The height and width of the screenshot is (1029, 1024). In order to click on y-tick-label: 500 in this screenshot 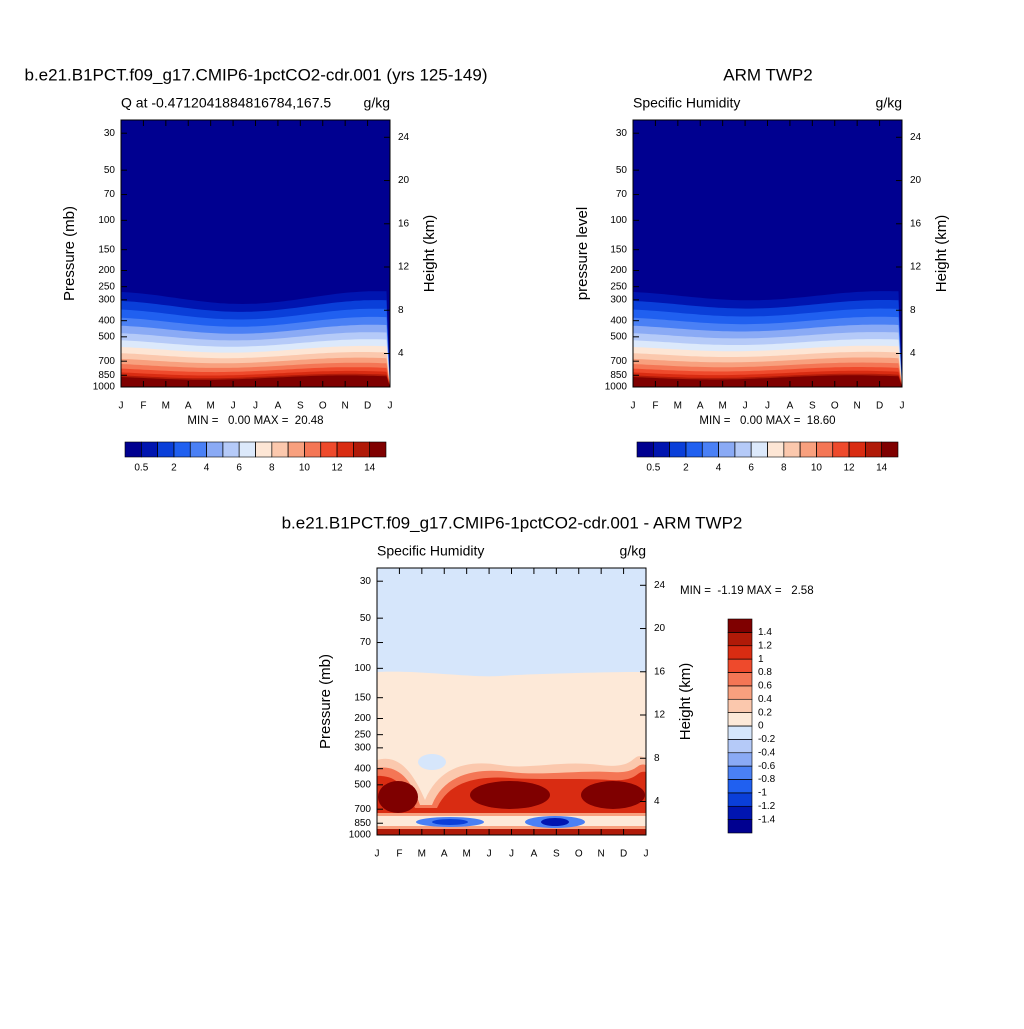, I will do `click(362, 784)`.